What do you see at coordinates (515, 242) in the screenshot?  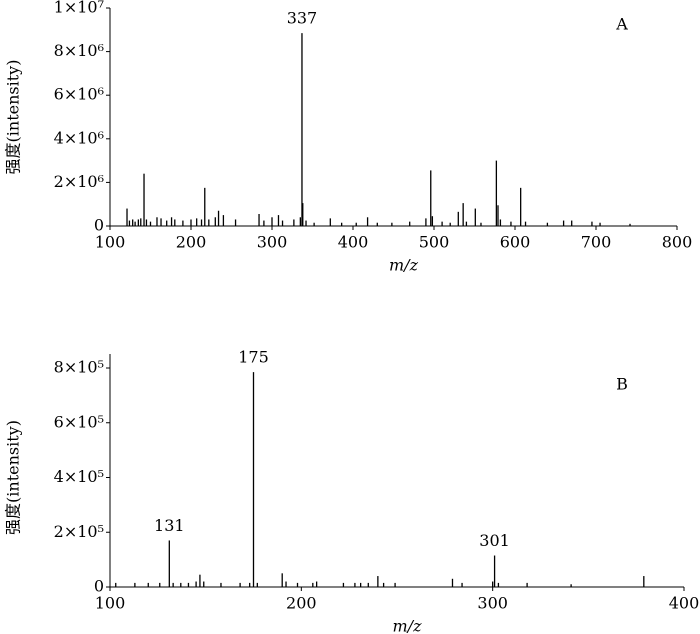 I see `x-tick-label: 600` at bounding box center [515, 242].